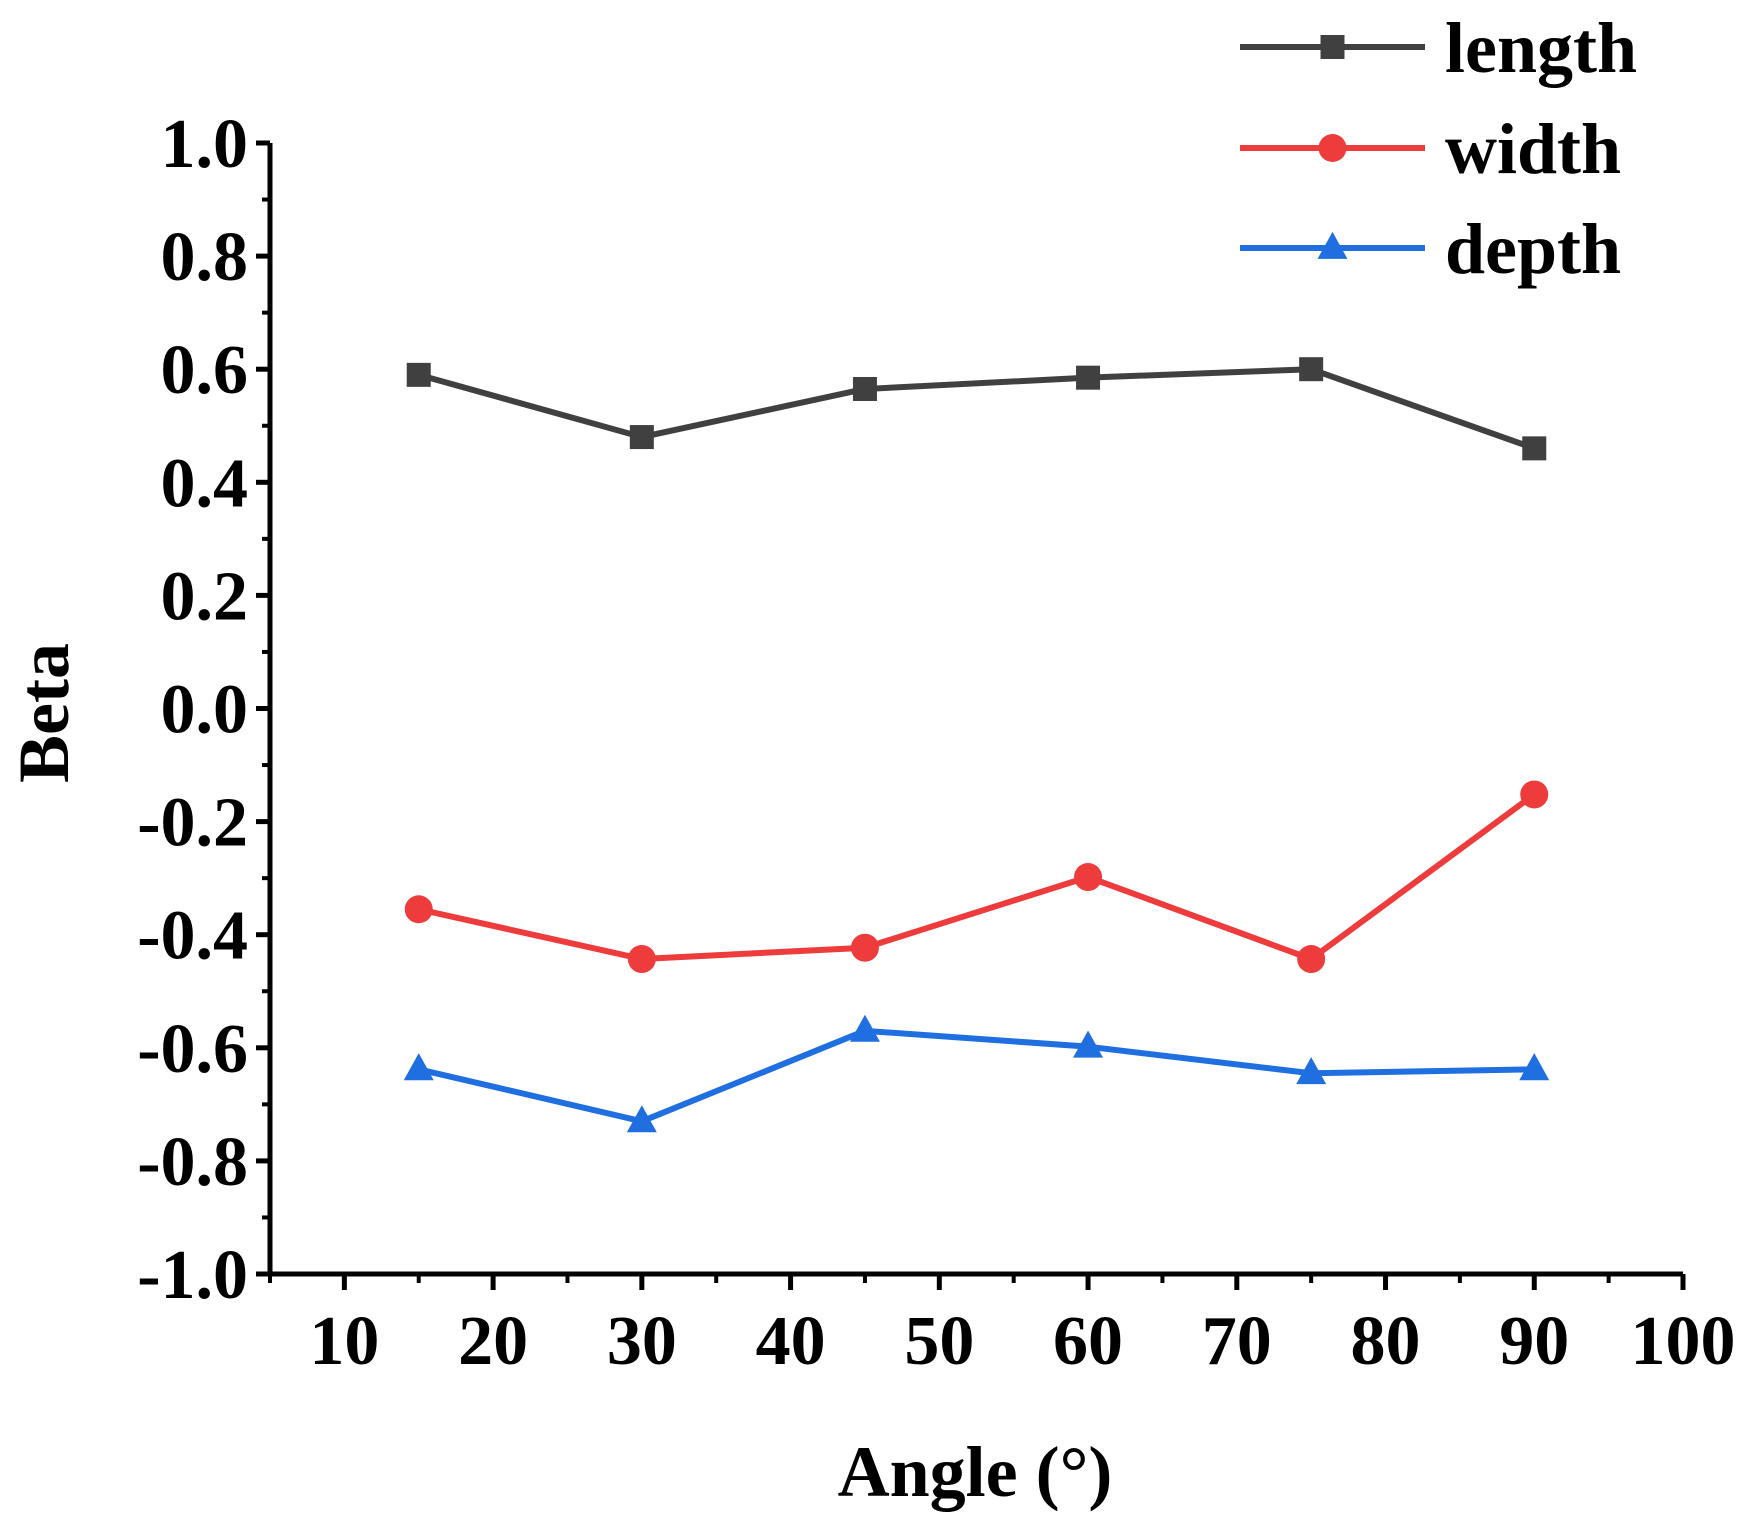 The height and width of the screenshot is (1539, 1753). Describe the element at coordinates (642, 1341) in the screenshot. I see `x-tick-label: 30` at that location.